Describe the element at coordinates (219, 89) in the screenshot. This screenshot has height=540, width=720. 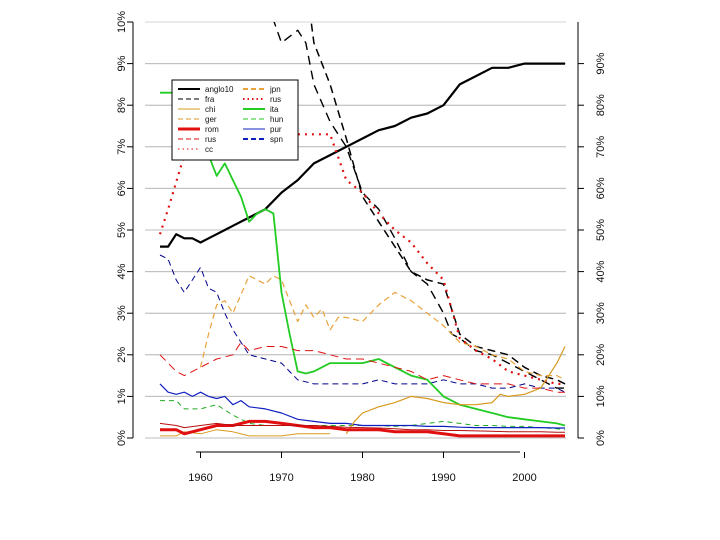
I see `legend-label-0: anglo10` at that location.